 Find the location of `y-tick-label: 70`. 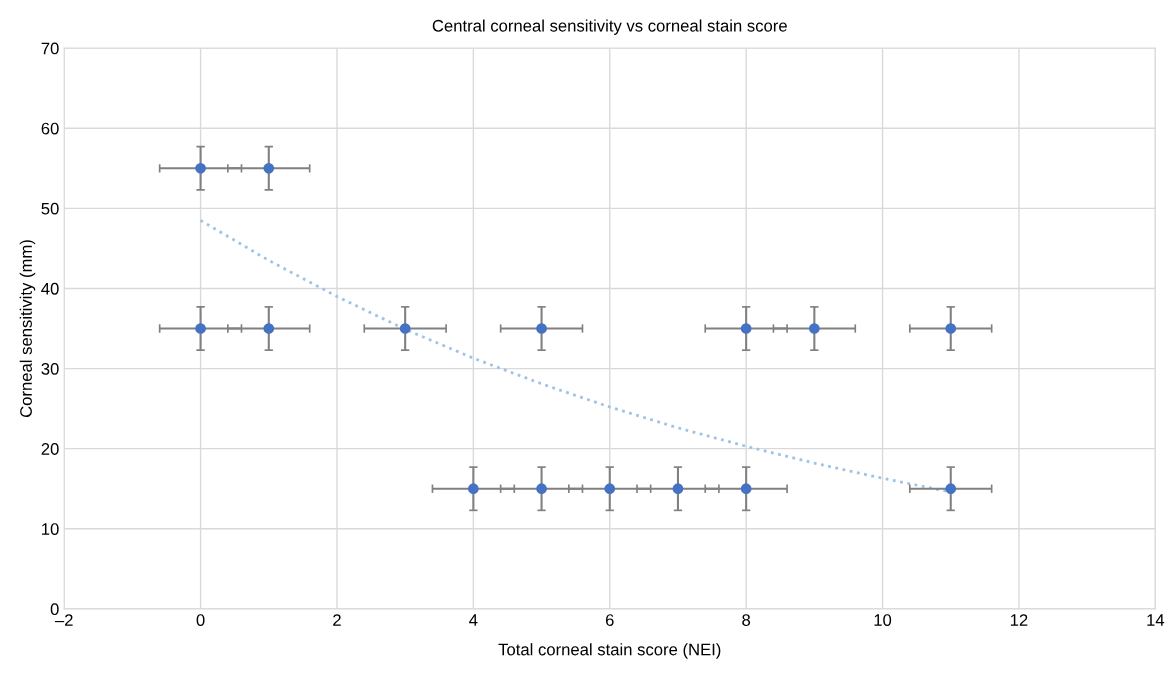

y-tick-label: 70 is located at coordinates (50, 48).